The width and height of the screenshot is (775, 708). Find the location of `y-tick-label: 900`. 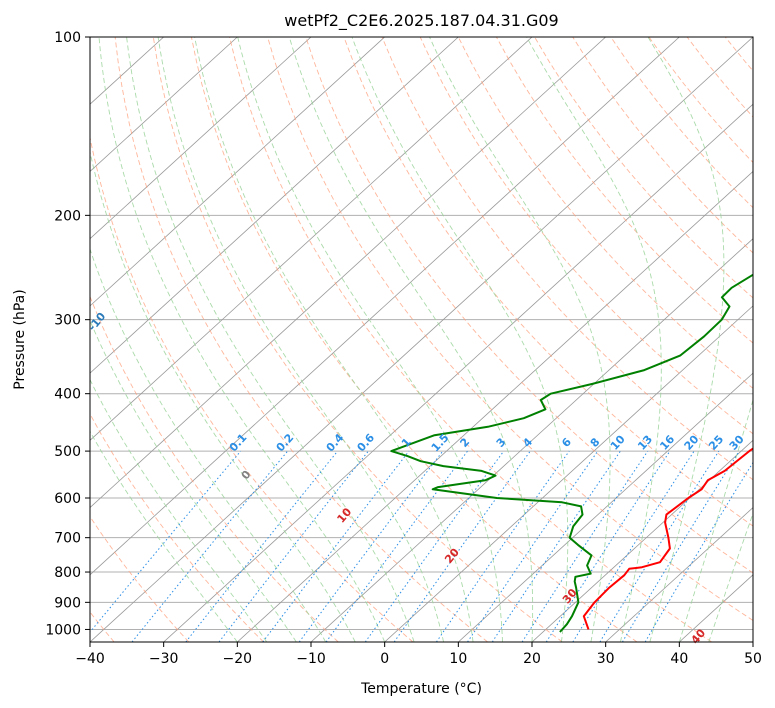

y-tick-label: 900 is located at coordinates (67, 603).